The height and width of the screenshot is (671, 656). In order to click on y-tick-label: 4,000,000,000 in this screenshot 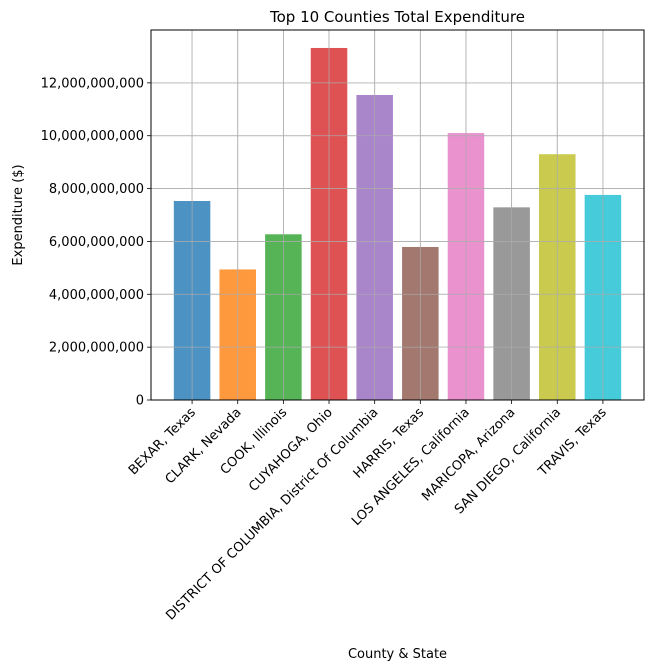, I will do `click(96, 295)`.